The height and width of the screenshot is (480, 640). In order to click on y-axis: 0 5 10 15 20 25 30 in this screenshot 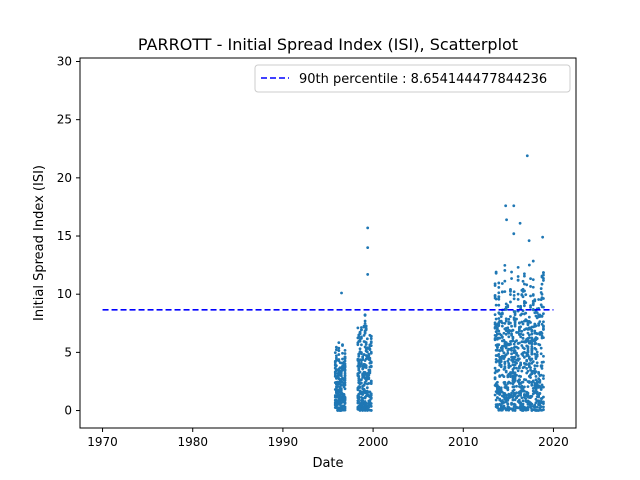, I will do `click(68, 236)`.